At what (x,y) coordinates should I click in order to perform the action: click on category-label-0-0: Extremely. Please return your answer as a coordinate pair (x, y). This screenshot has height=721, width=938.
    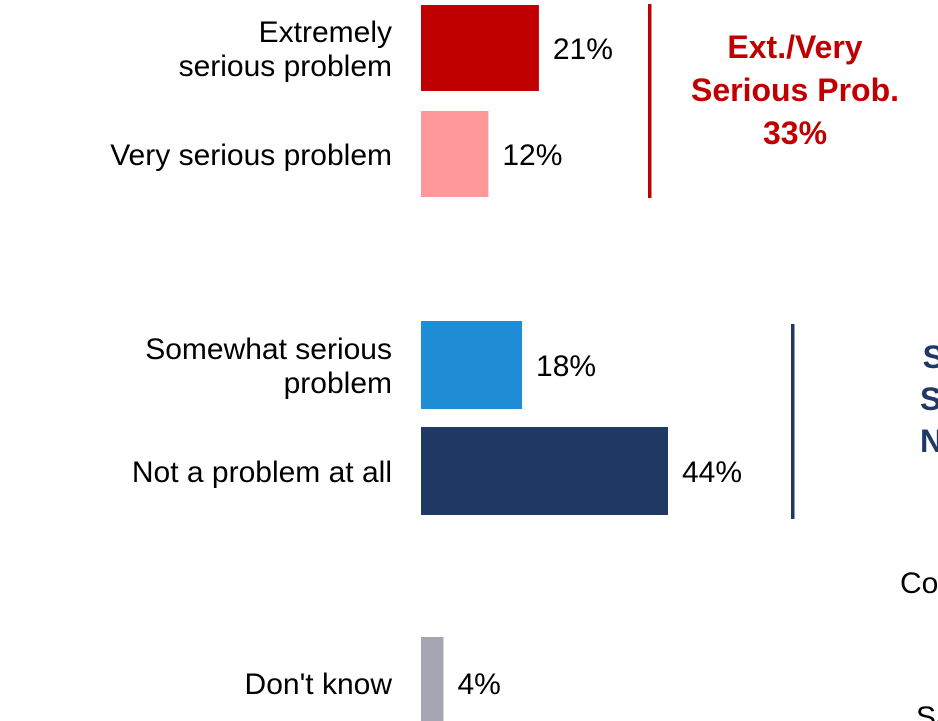
    Looking at the image, I should click on (325, 32).